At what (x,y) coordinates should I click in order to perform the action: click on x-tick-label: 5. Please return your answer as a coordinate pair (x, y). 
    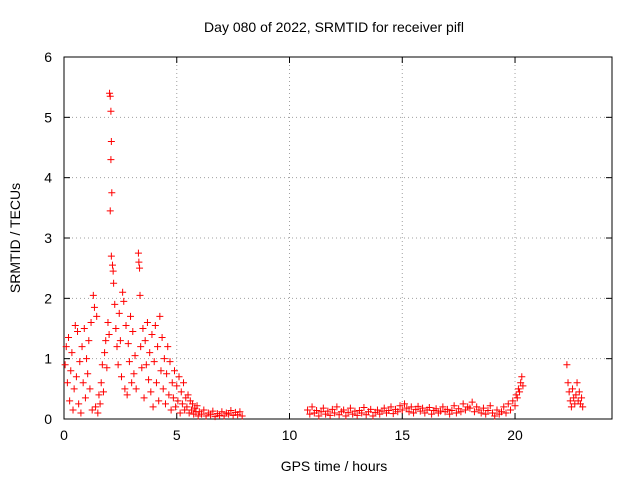
    Looking at the image, I should click on (177, 435).